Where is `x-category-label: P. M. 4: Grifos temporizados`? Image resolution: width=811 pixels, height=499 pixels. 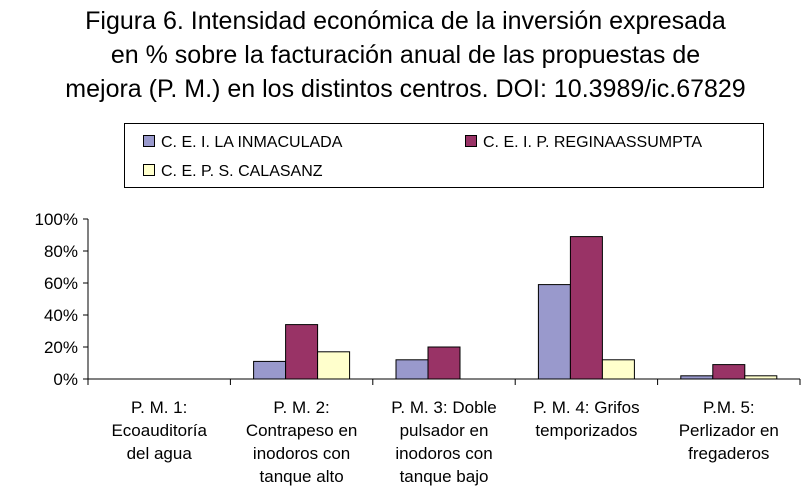 x-category-label: P. M. 4: Grifos temporizados is located at coordinates (586, 419).